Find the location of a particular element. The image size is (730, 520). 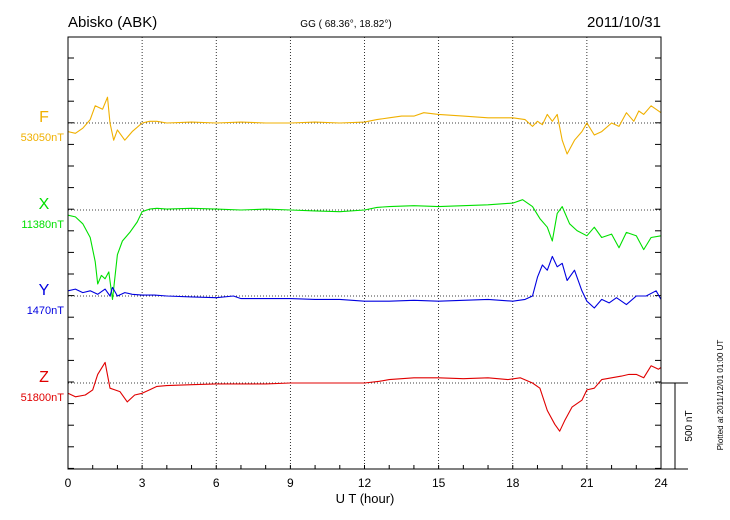

station-coords: GG ( 68.36°, 18.82°) is located at coordinates (345, 24).